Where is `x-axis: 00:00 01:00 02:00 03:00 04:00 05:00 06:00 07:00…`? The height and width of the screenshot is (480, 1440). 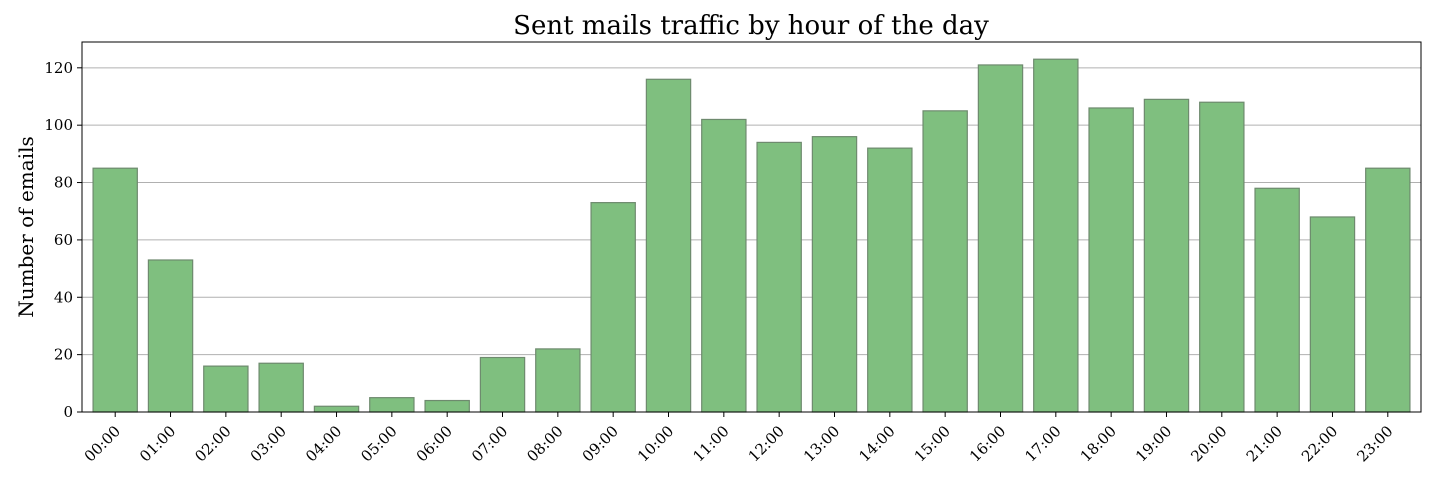 x-axis: 00:00 01:00 02:00 03:00 04:00 05:00 06:00 07:00… is located at coordinates (739, 438).